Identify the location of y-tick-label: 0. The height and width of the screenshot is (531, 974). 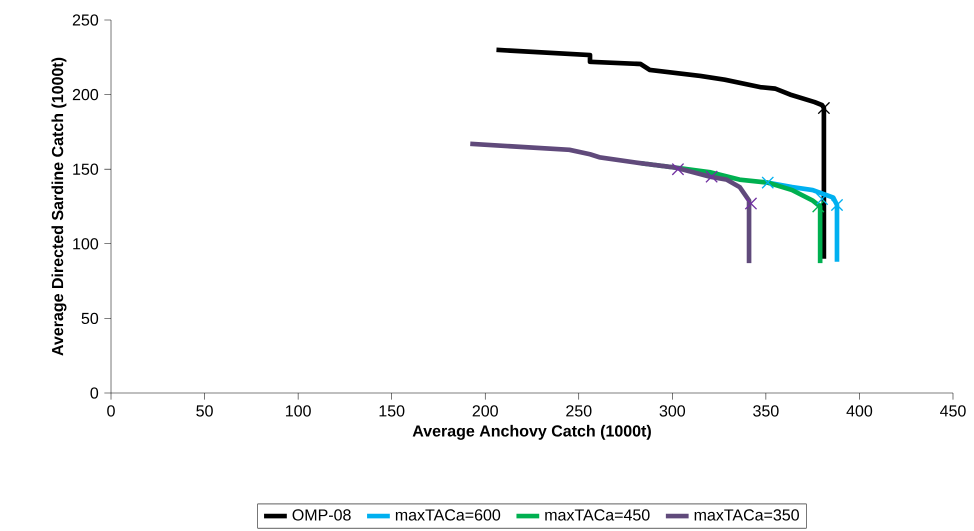
(94, 393).